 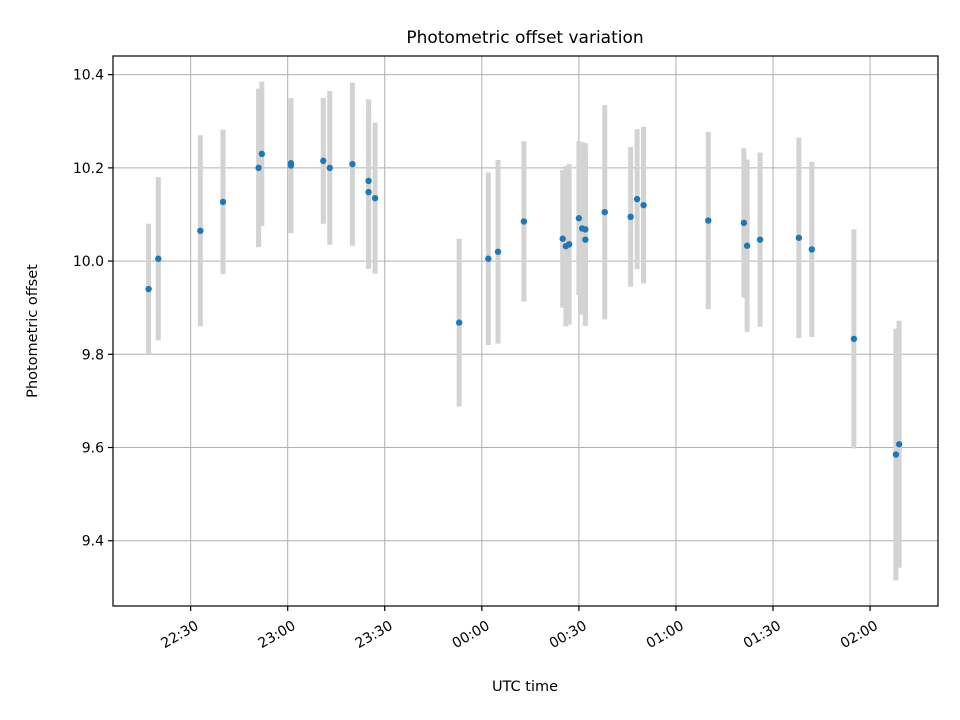 I want to click on x-tick-label: 02:00, so click(x=859, y=635).